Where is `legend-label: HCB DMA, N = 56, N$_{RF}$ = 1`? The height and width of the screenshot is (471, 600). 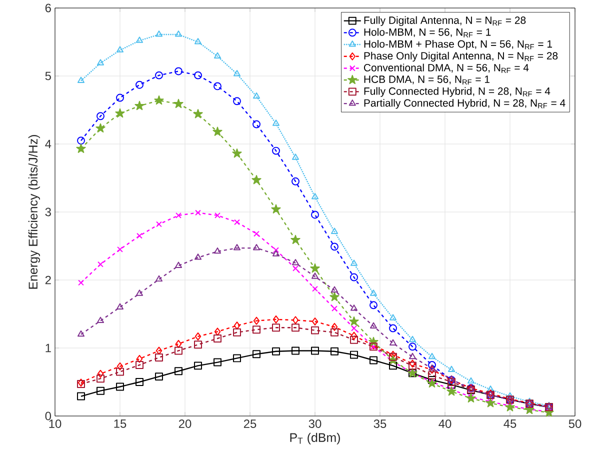 legend-label: HCB DMA, N = 56, N$_{RF}$ = 1 is located at coordinates (427, 80).